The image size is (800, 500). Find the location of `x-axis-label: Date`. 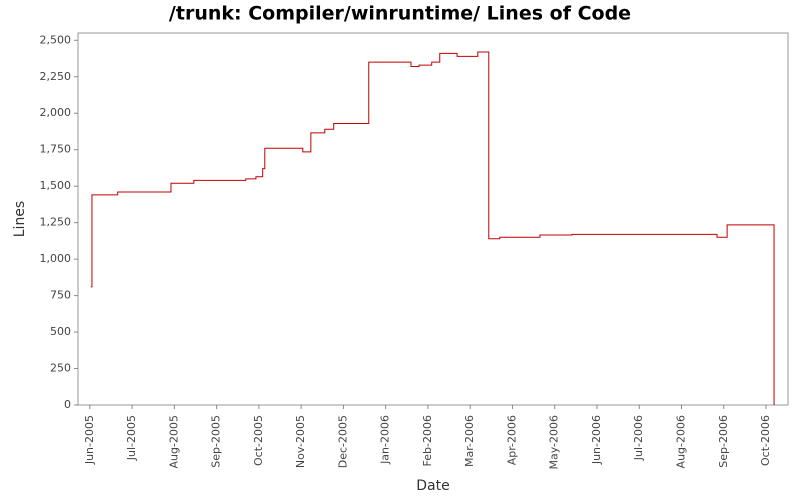

x-axis-label: Date is located at coordinates (432, 486).